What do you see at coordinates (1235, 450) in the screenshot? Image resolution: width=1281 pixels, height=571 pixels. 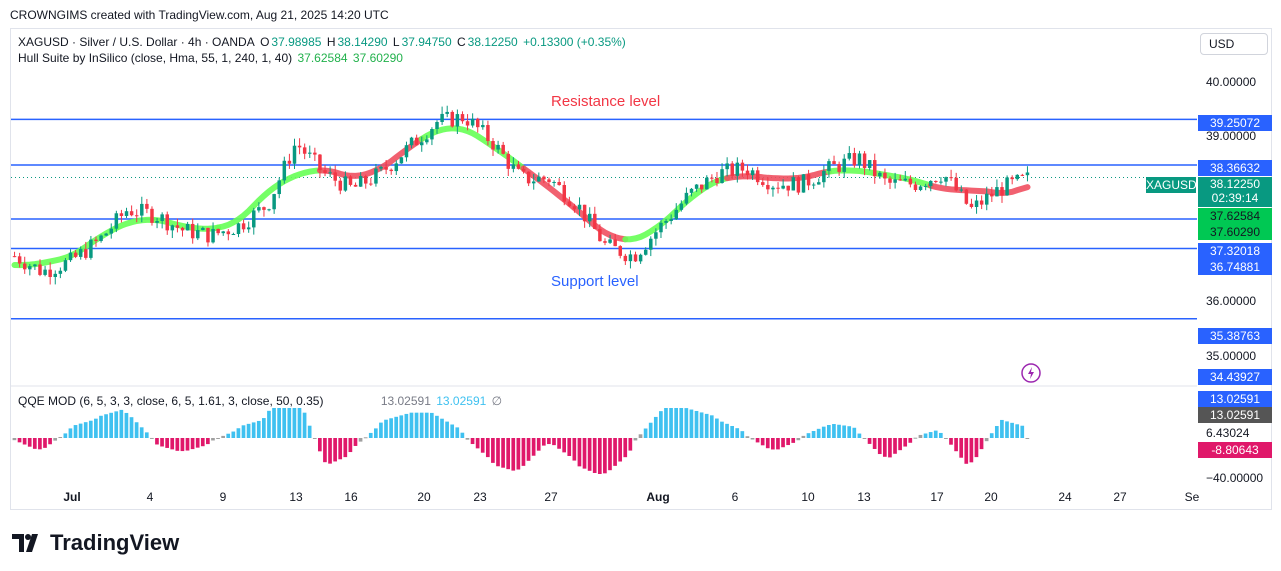 I see `qqe-tag-neg: -8.80643` at bounding box center [1235, 450].